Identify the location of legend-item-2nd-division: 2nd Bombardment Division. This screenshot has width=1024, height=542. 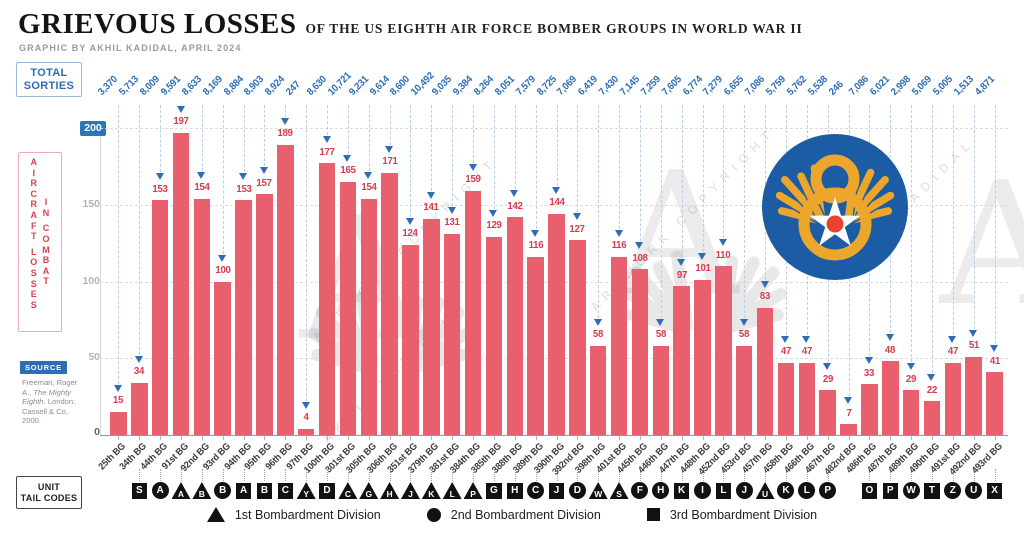
(513, 514).